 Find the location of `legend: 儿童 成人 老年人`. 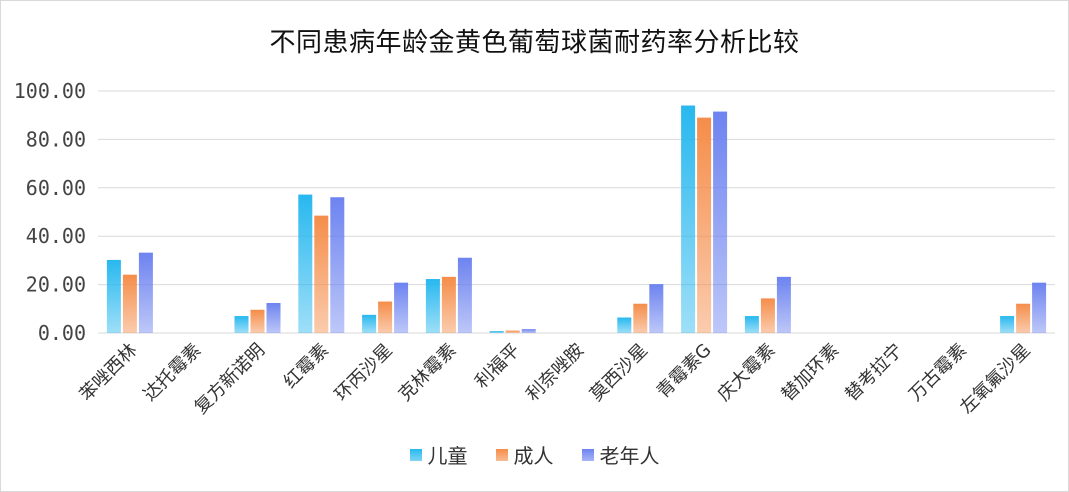

legend: 儿童 成人 老年人 is located at coordinates (534, 454).